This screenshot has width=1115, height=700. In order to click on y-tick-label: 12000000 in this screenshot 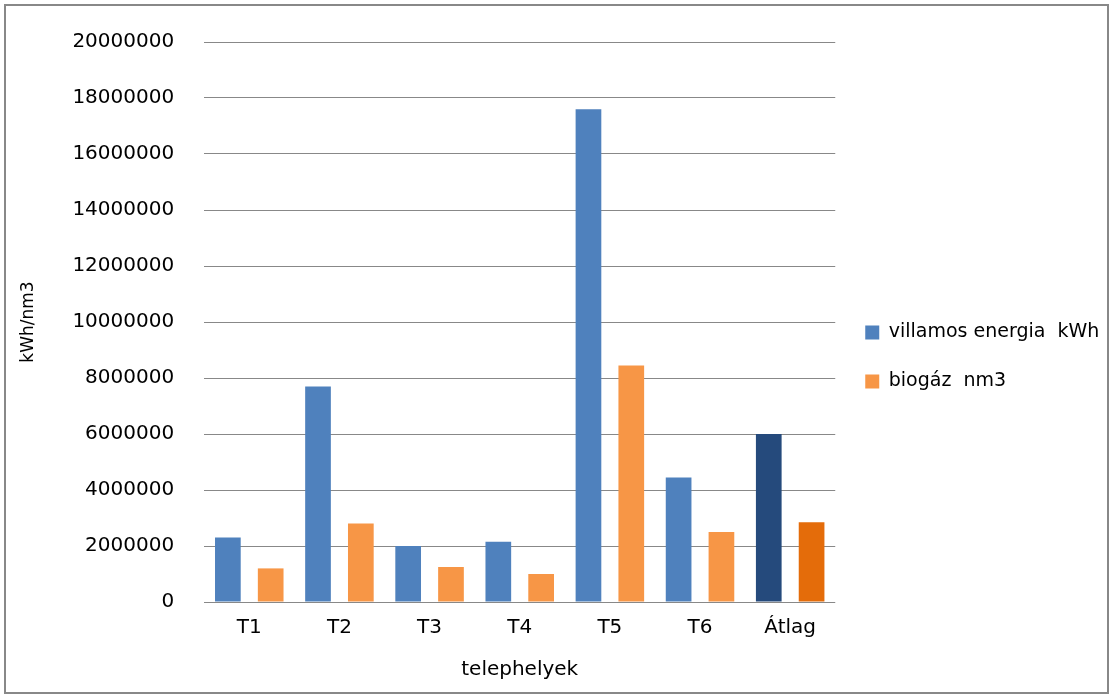, I will do `click(123, 264)`.